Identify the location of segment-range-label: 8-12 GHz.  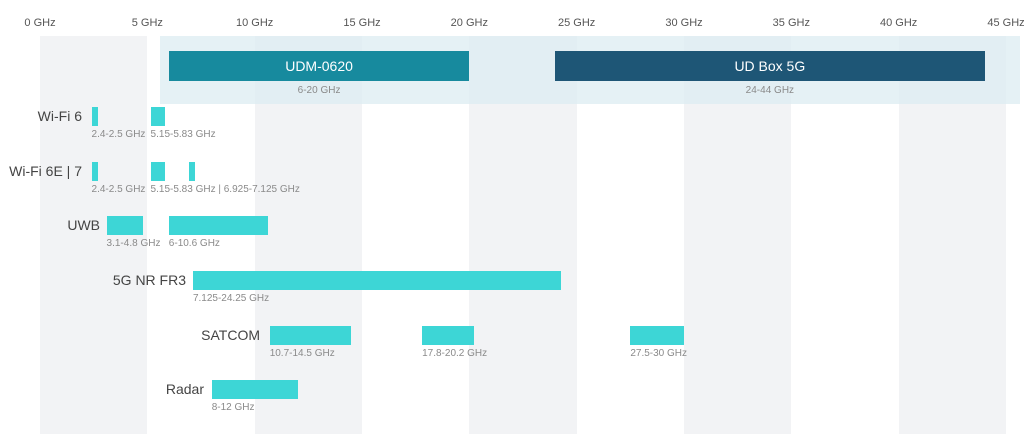
(233, 407).